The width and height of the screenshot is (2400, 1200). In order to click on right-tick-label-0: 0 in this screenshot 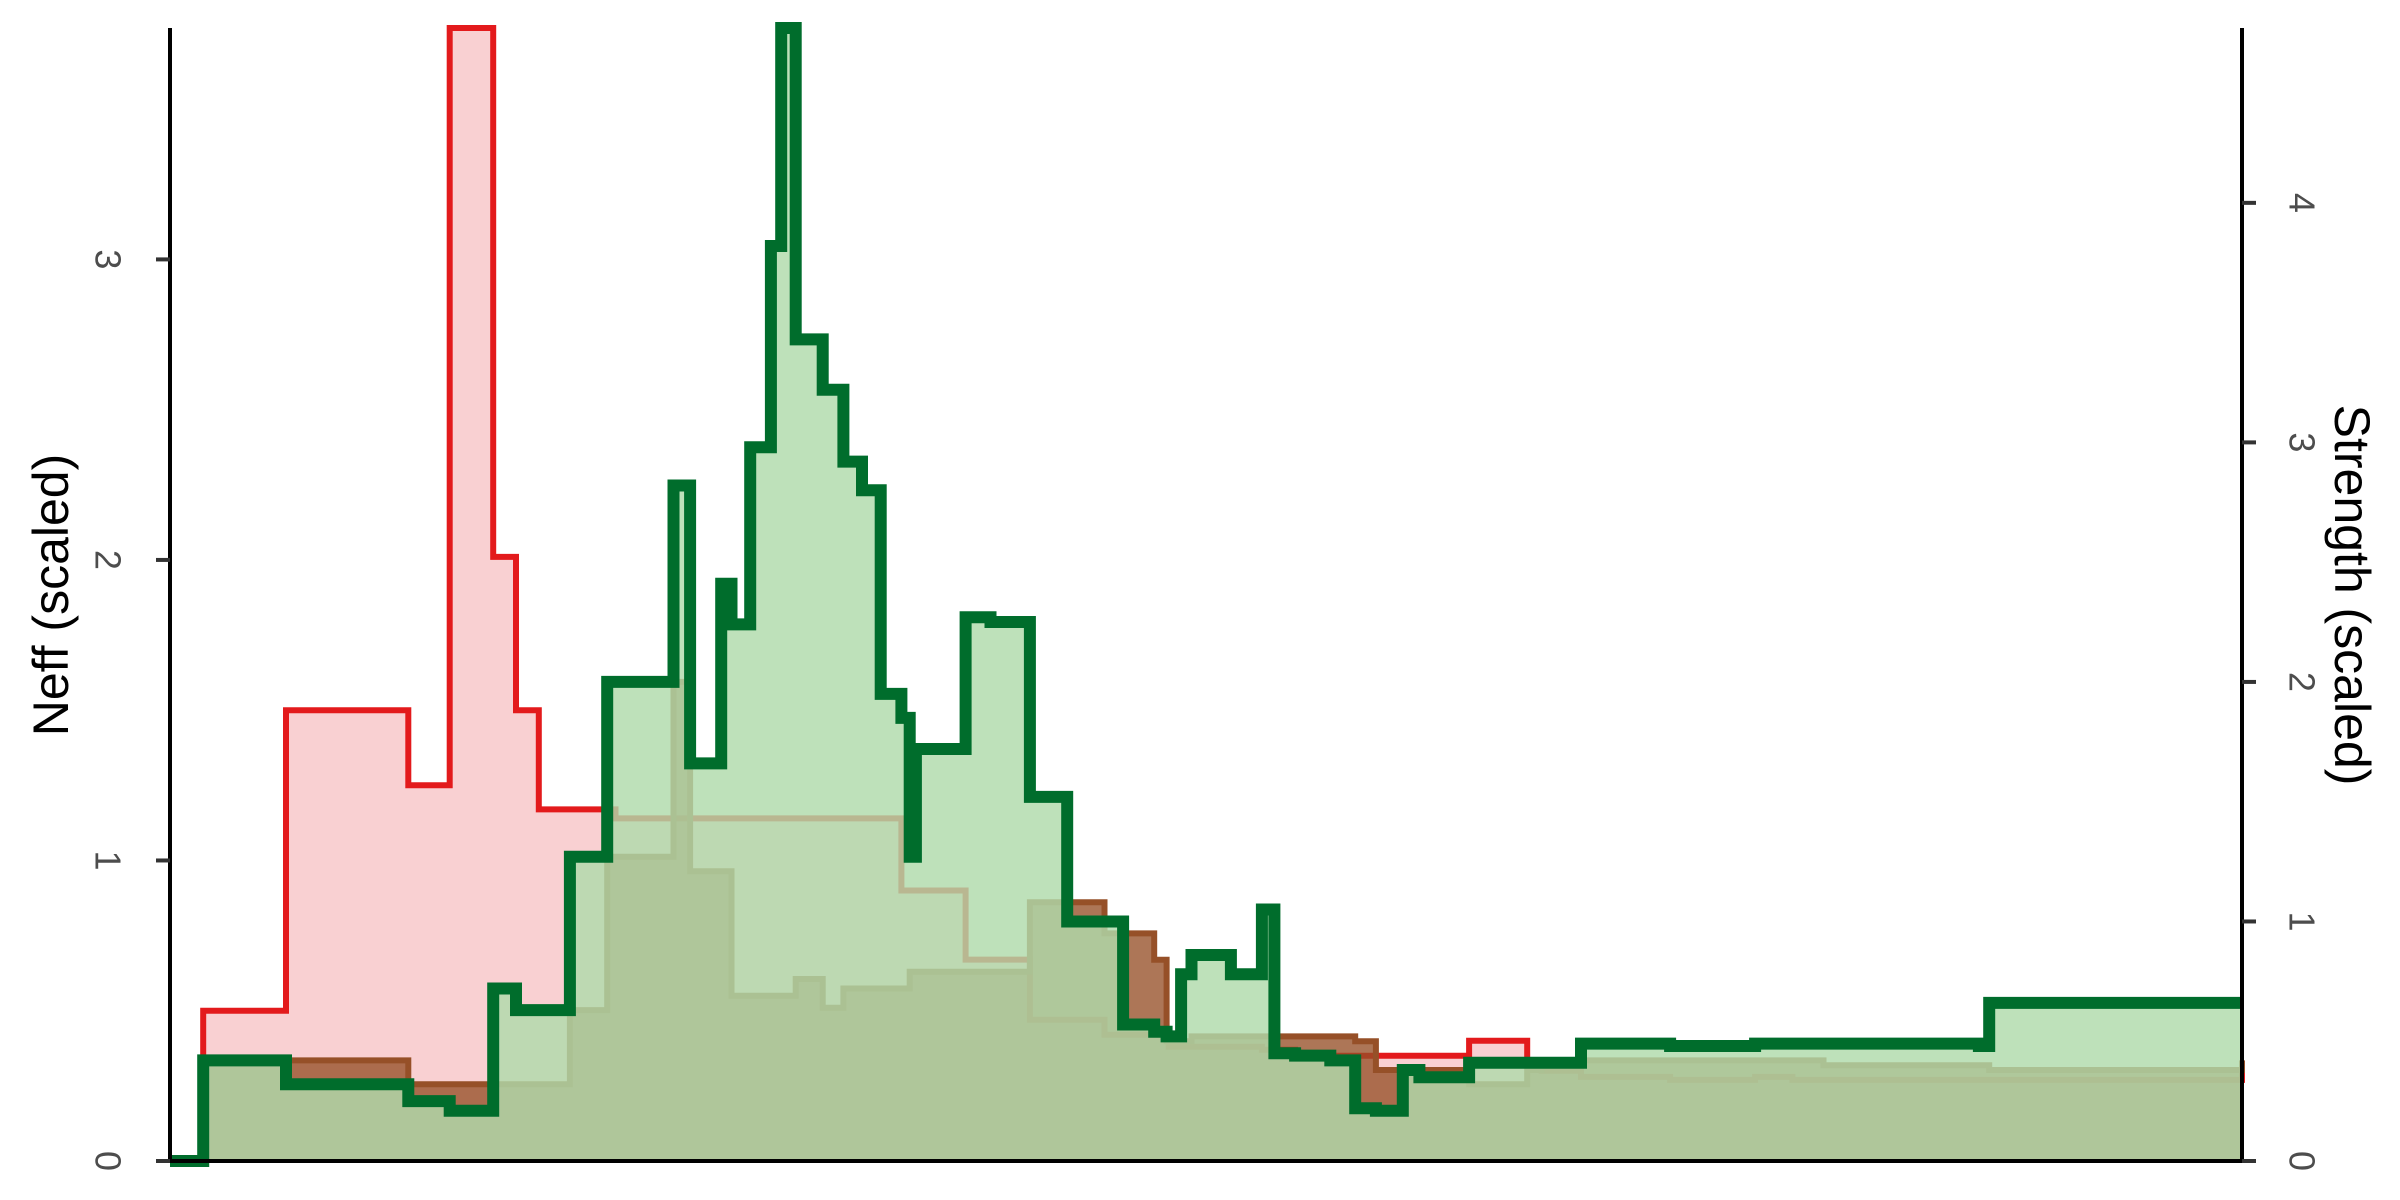, I will do `click(2302, 1161)`.